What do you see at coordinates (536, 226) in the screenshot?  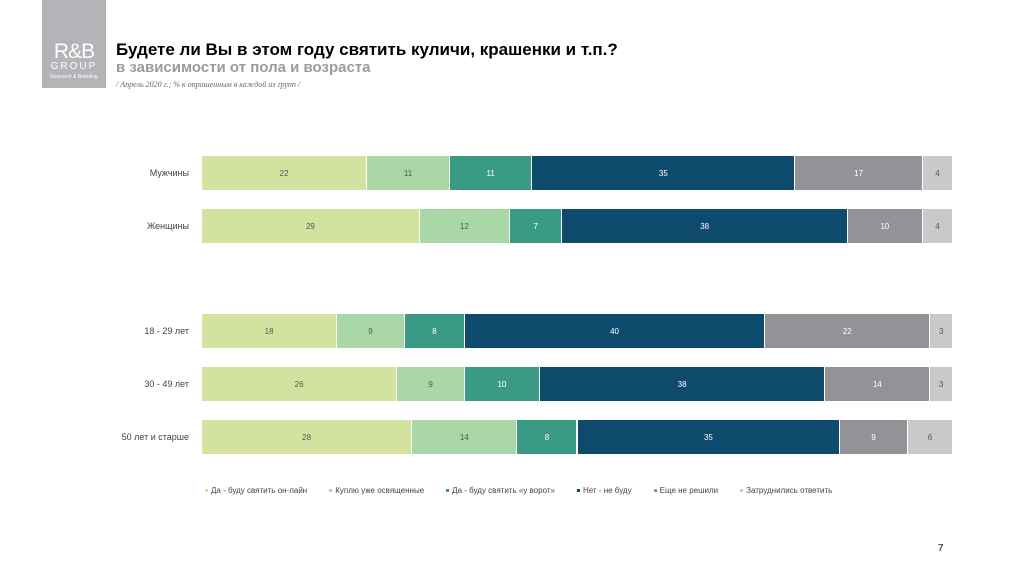 I see `bar-segment: 7` at bounding box center [536, 226].